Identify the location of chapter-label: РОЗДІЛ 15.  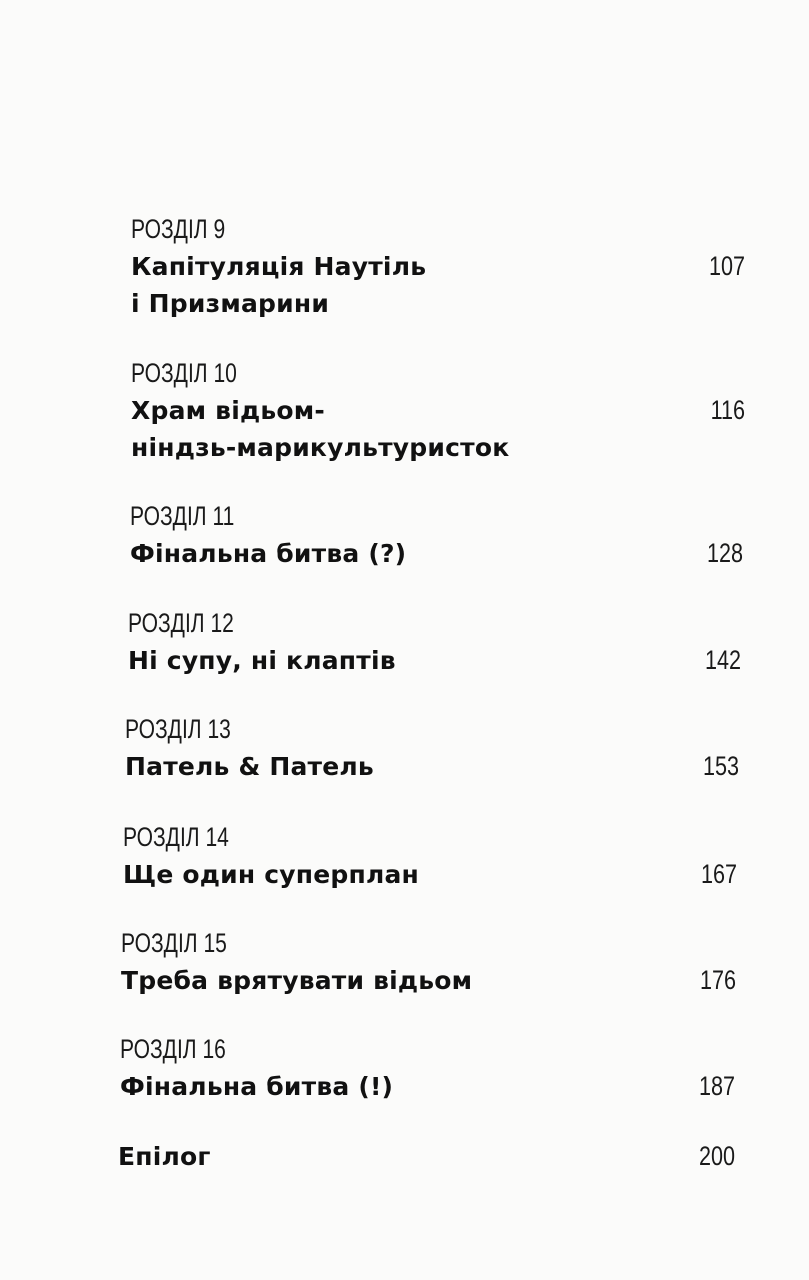
(174, 943).